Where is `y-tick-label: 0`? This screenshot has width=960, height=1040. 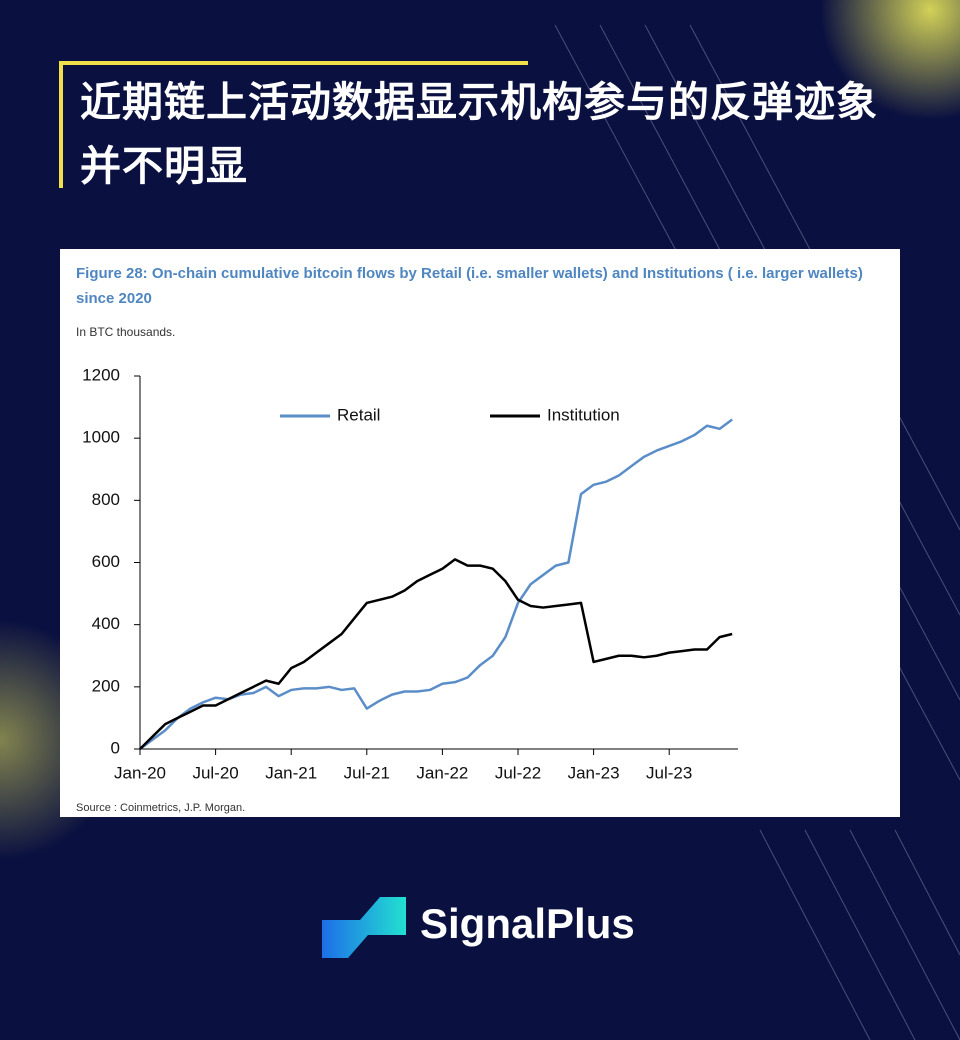
y-tick-label: 0 is located at coordinates (115, 747).